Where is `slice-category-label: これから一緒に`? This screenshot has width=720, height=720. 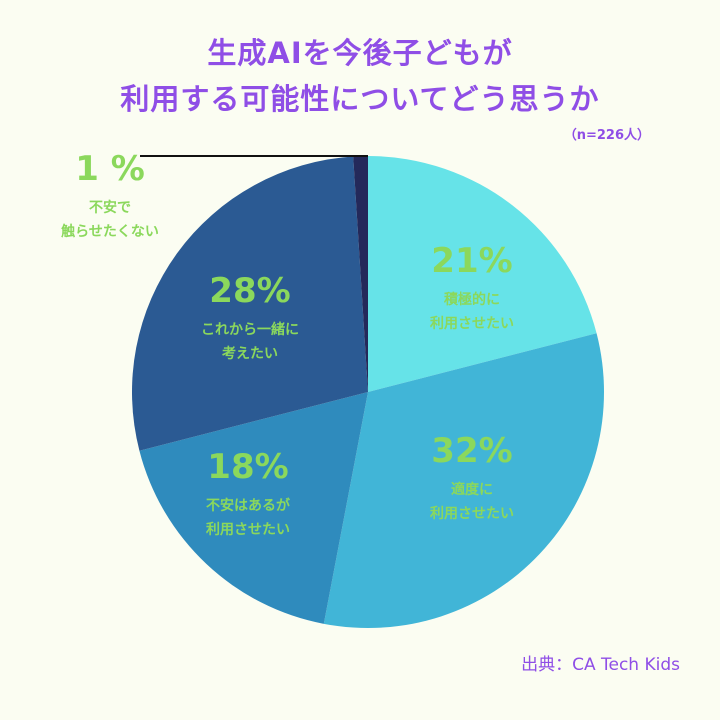
slice-category-label: これから一緒に is located at coordinates (250, 329).